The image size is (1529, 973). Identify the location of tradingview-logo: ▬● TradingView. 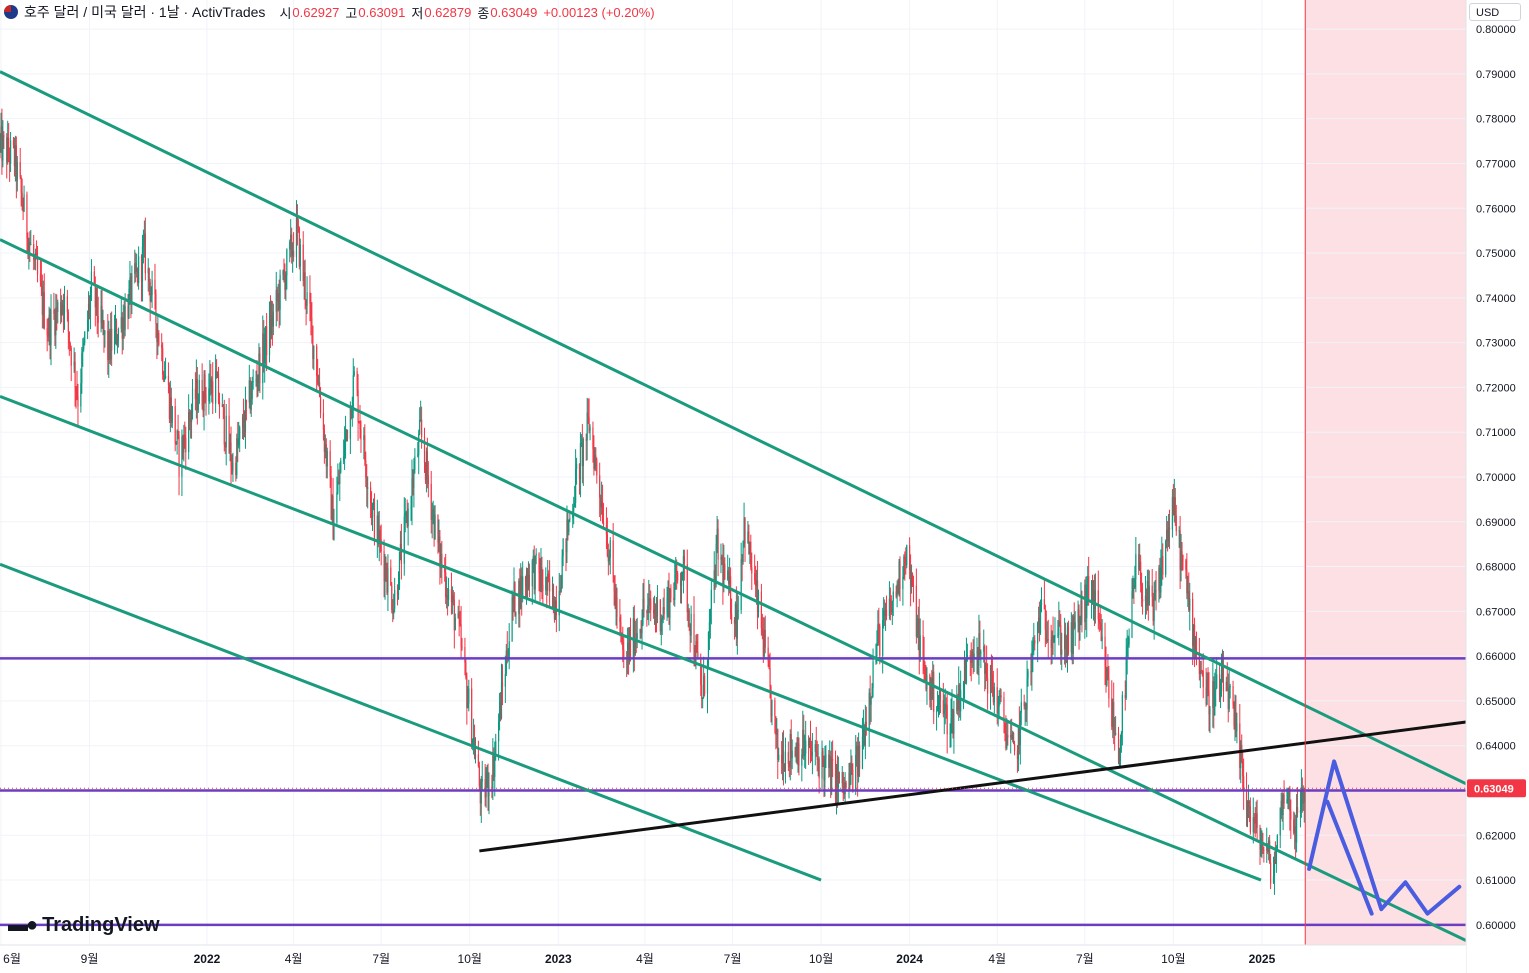
(84, 925).